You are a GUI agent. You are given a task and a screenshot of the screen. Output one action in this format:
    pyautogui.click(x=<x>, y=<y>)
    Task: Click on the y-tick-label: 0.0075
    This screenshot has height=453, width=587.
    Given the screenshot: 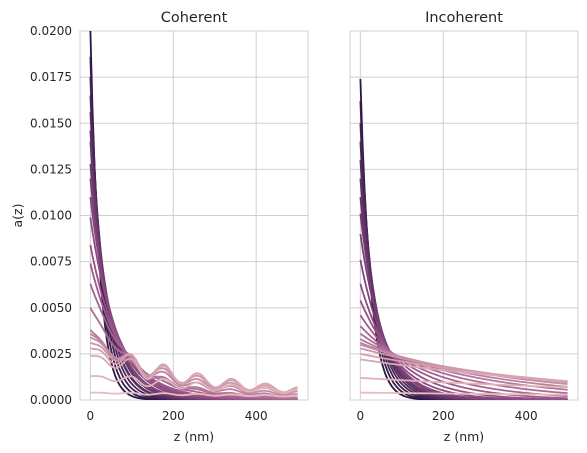 What is the action you would take?
    pyautogui.click(x=51, y=262)
    